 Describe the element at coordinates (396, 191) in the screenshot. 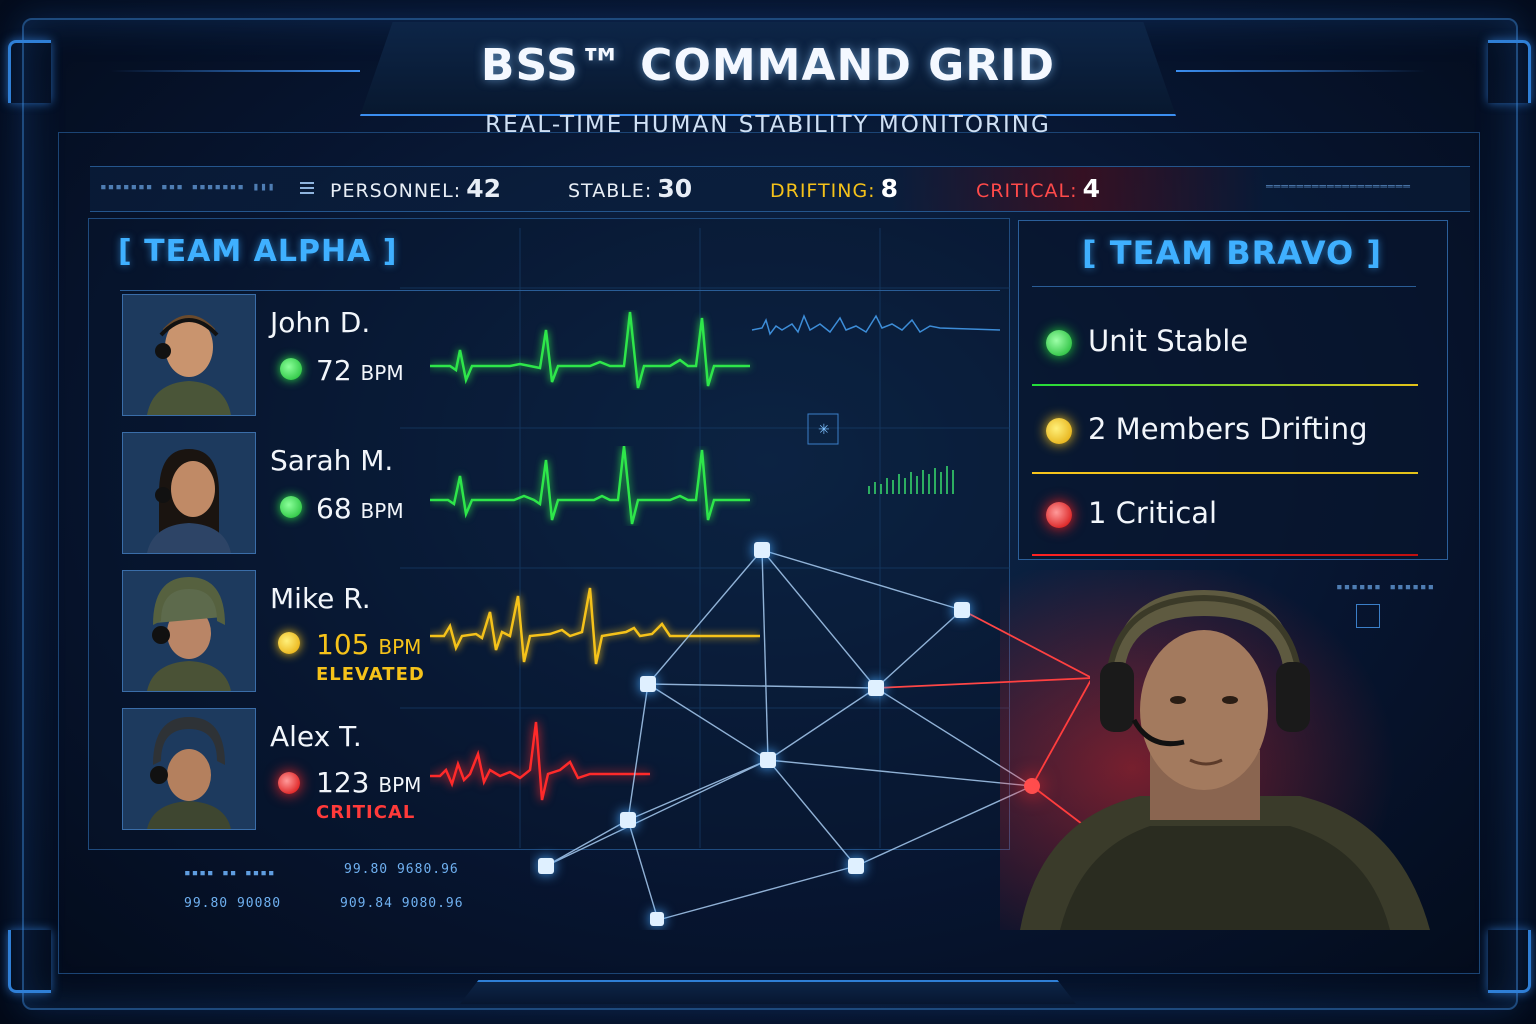

I see `stat-personnel-label: PERSONNEL:` at that location.